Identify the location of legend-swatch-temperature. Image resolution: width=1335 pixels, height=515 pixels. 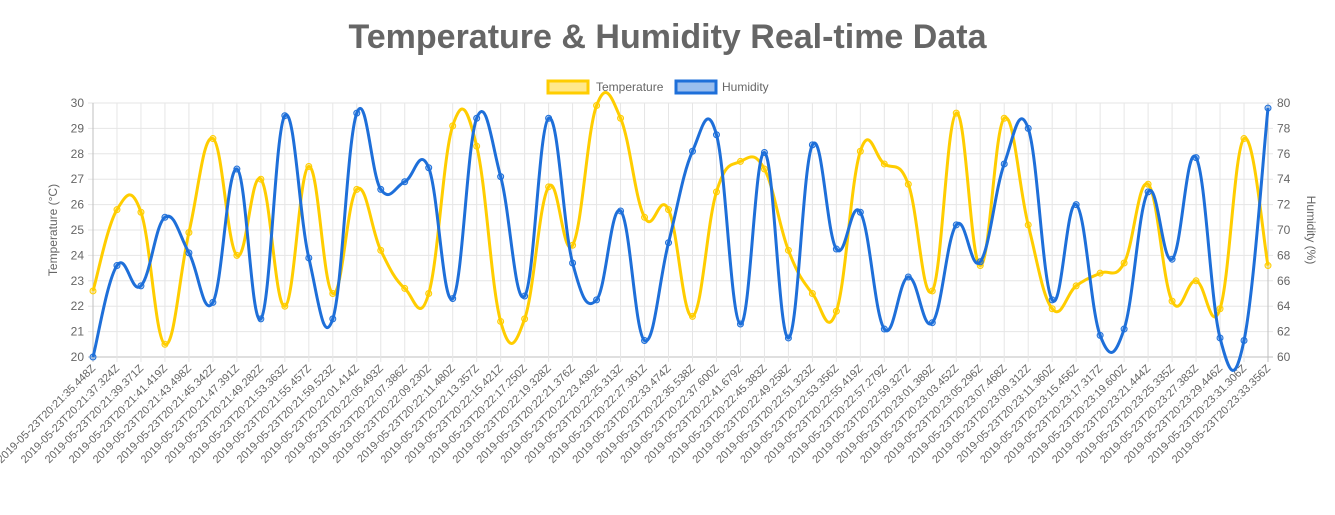
(568, 87).